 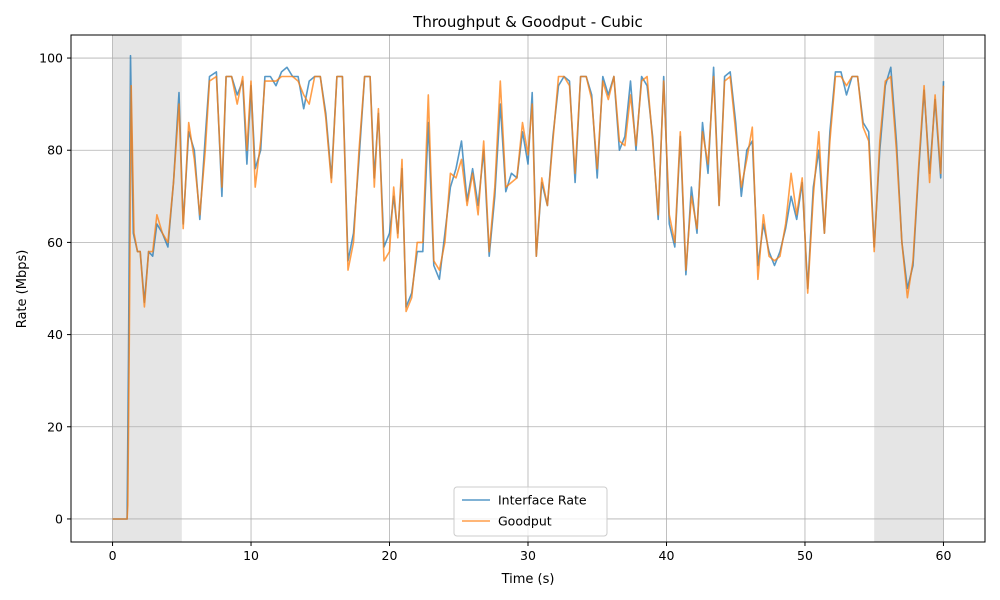 What do you see at coordinates (542, 500) in the screenshot?
I see `legend-label-1: Interface Rate` at bounding box center [542, 500].